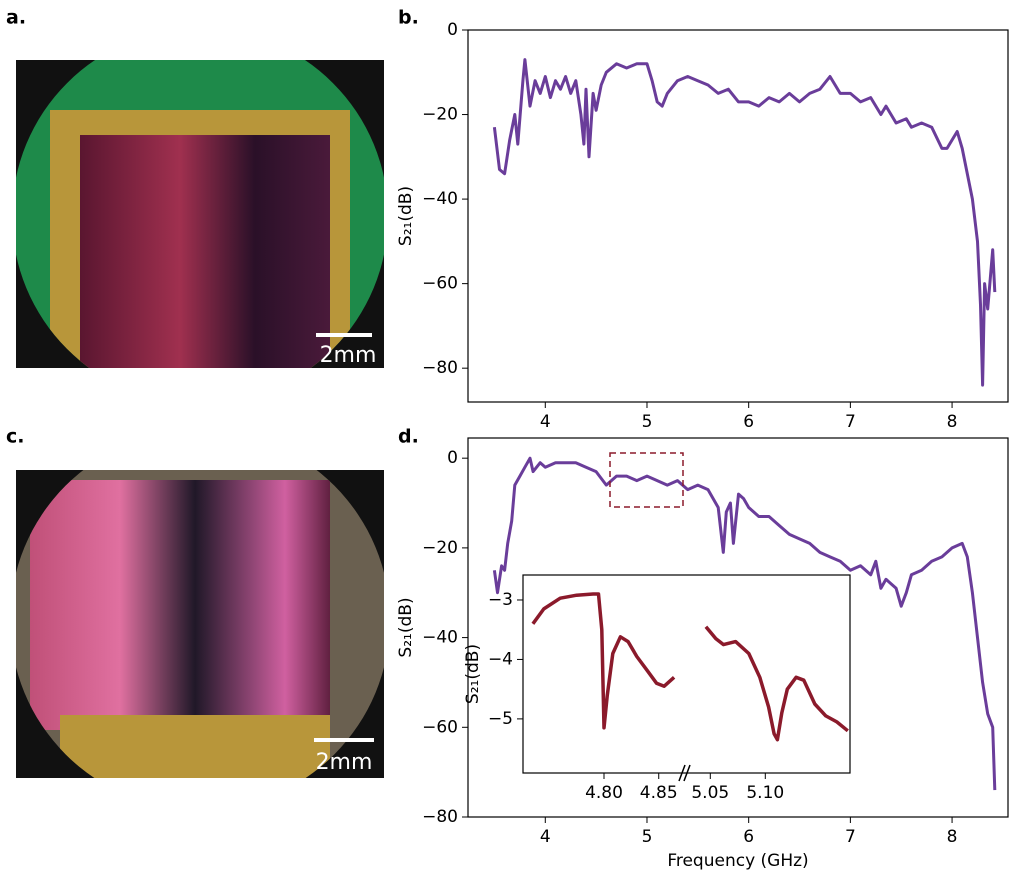  What do you see at coordinates (737, 861) in the screenshot?
I see `x-axis-label: Frequency (GHz)` at bounding box center [737, 861].